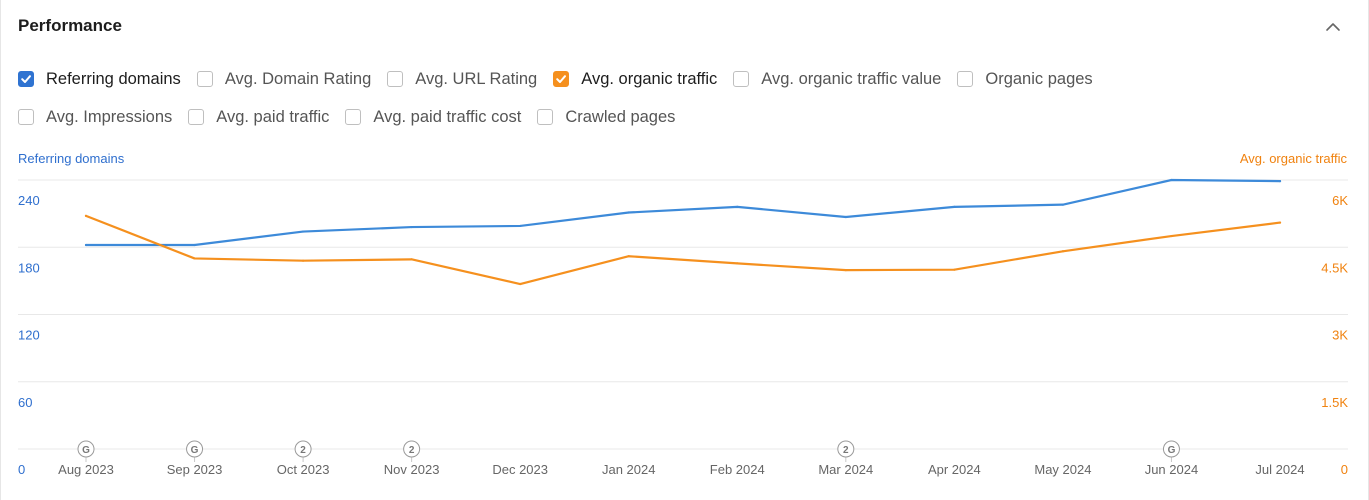 The image size is (1369, 500). I want to click on metric-checkbox-avg-impressions: Avg. Impressions, so click(95, 117).